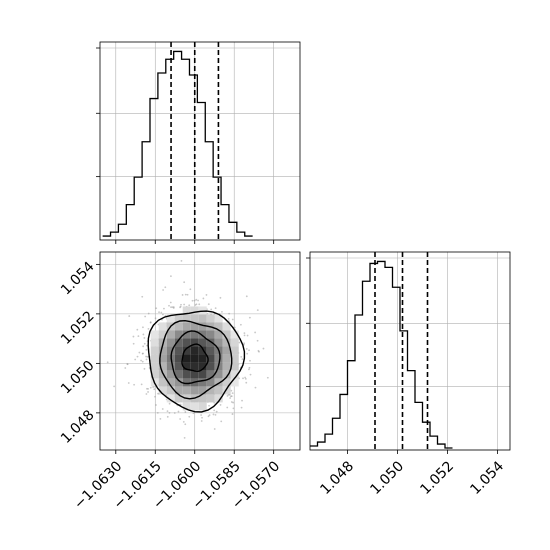 The image size is (550, 550). What do you see at coordinates (177, 143) in the screenshot?
I see `histogram-x-step-line` at bounding box center [177, 143].